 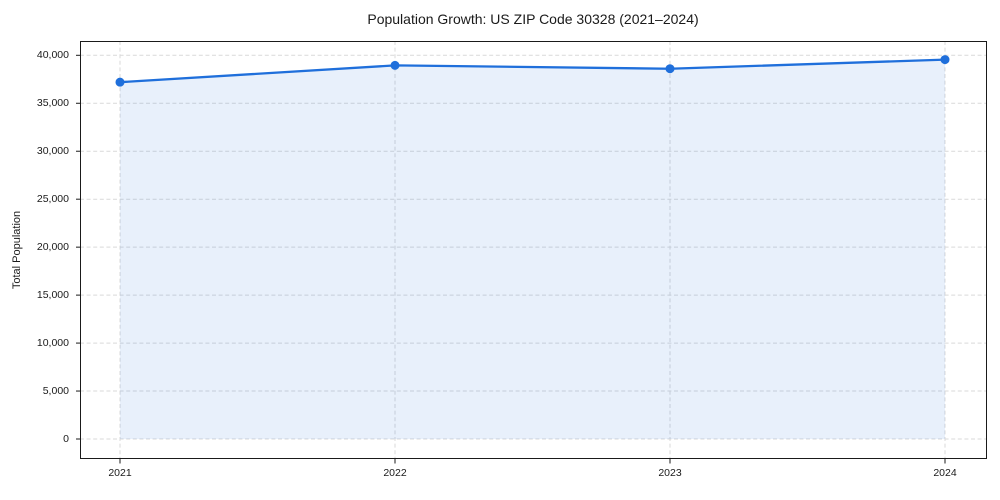 I want to click on series-line, so click(x=532, y=71).